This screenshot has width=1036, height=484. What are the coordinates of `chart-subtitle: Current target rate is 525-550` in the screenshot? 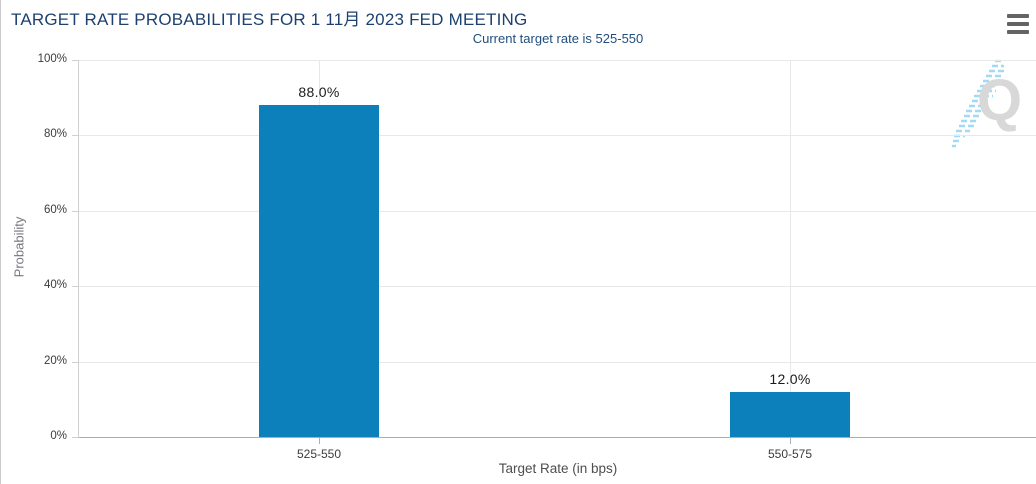 It's located at (558, 38).